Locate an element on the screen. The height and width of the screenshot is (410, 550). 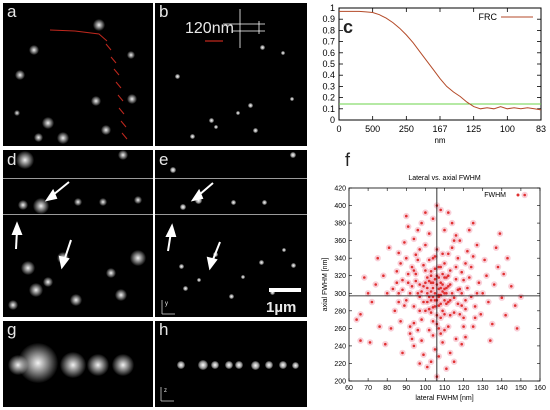
frc-series-line is located at coordinates (440, 60).